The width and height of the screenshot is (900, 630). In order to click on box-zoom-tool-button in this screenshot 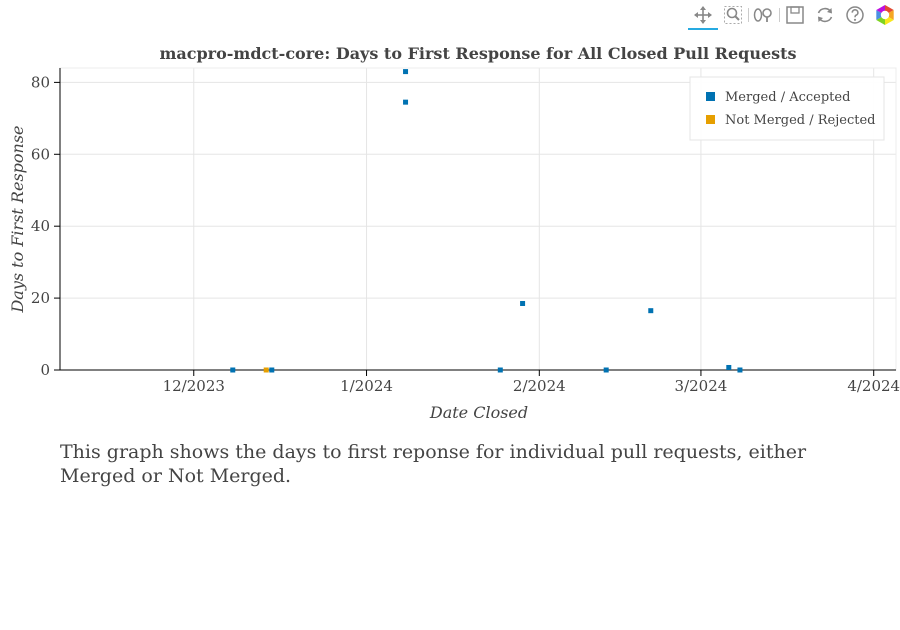, I will do `click(733, 15)`.